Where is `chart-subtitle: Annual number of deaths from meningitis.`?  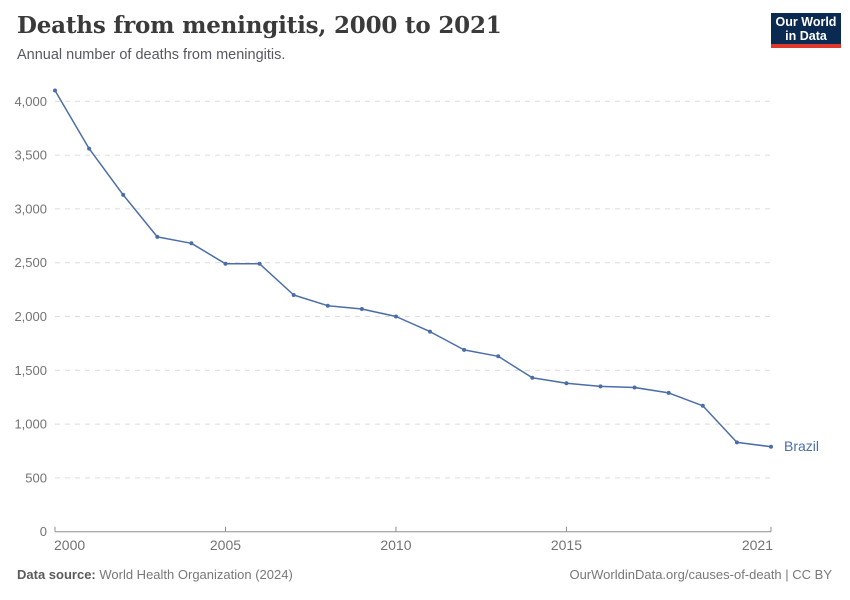 chart-subtitle: Annual number of deaths from meningitis. is located at coordinates (151, 55).